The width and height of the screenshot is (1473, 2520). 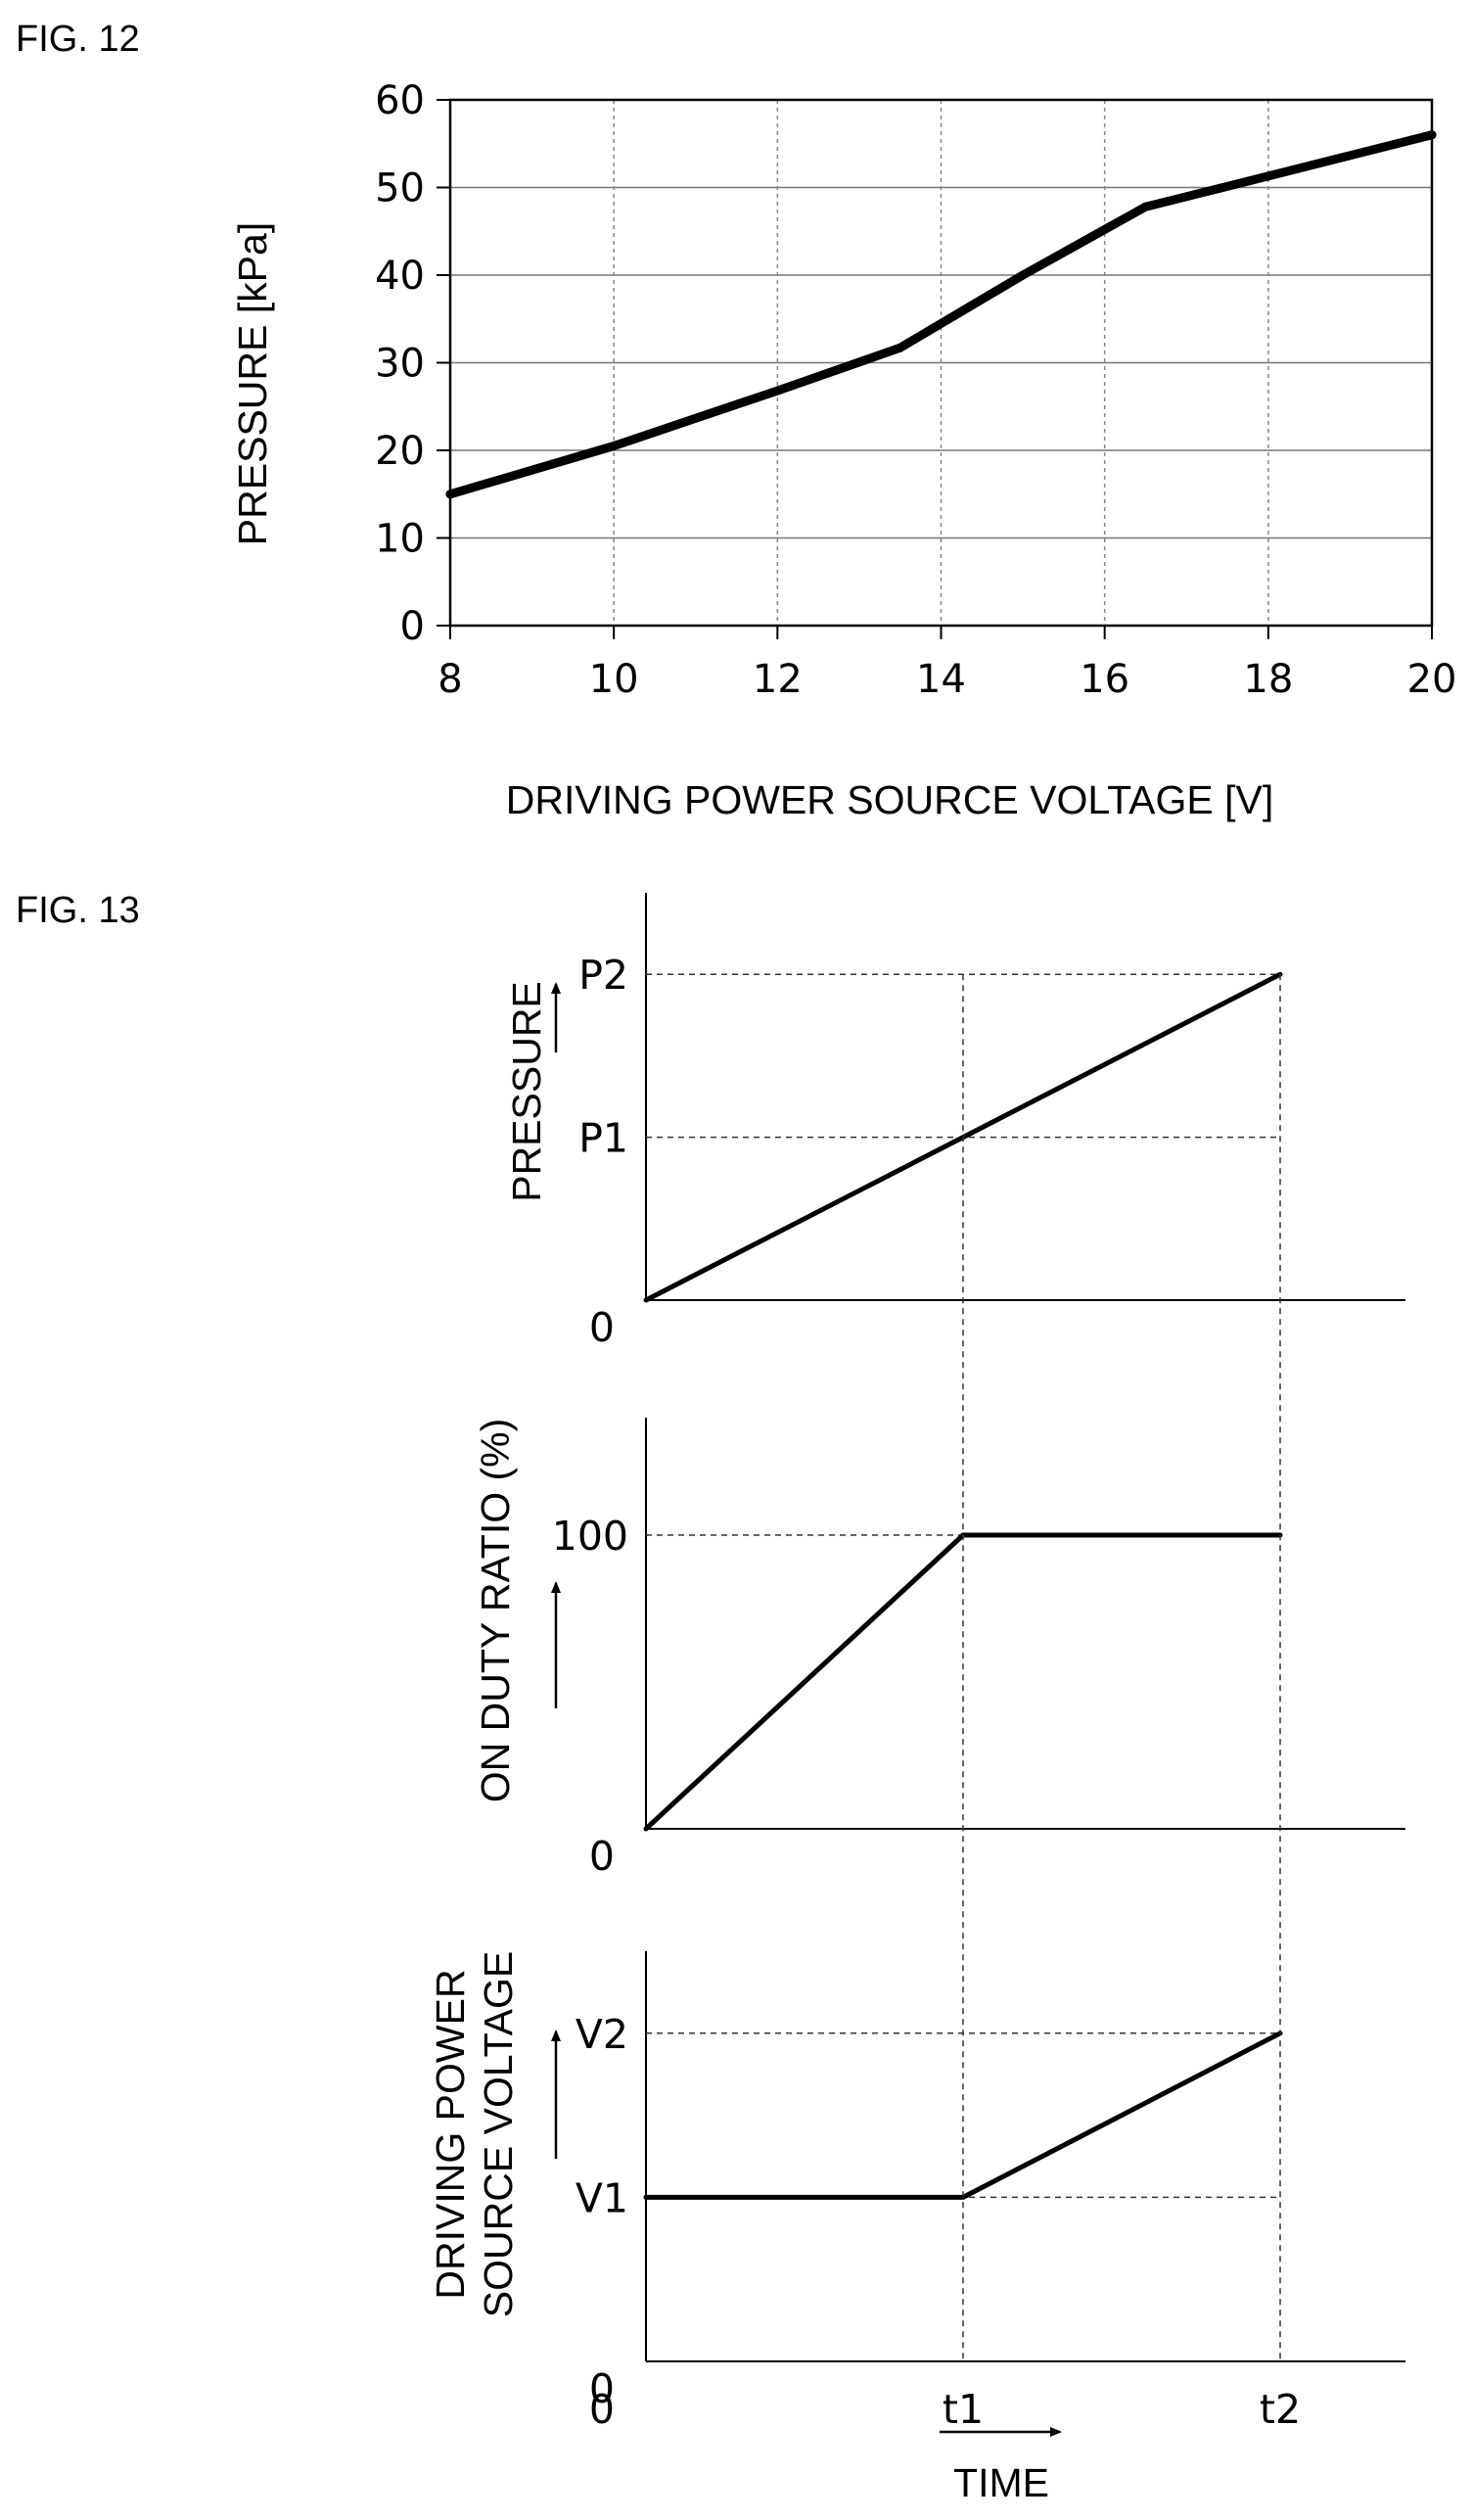 I want to click on y-tick-label: P1, so click(x=603, y=1138).